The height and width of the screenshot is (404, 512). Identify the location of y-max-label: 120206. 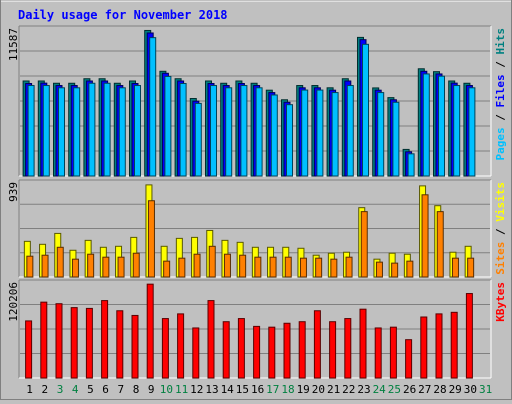
(13, 302).